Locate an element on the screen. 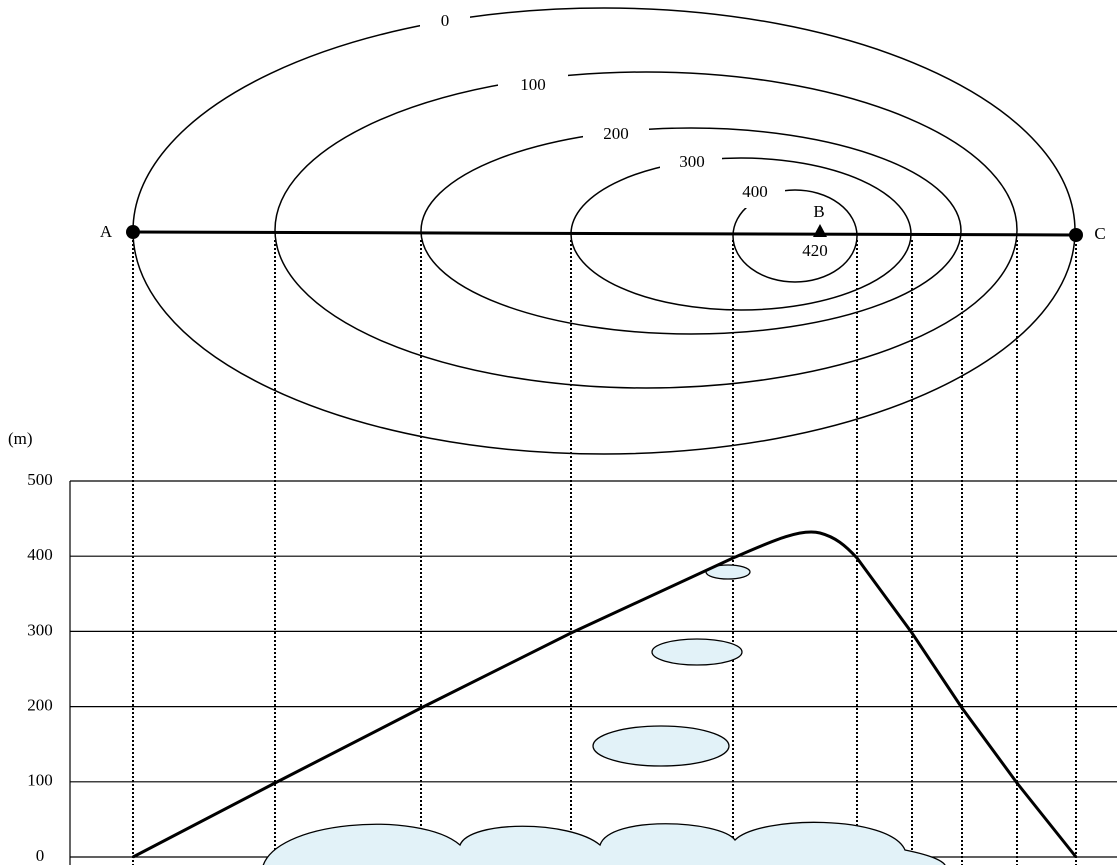 This screenshot has width=1117, height=865. y-tick-label: 300 is located at coordinates (40, 629).